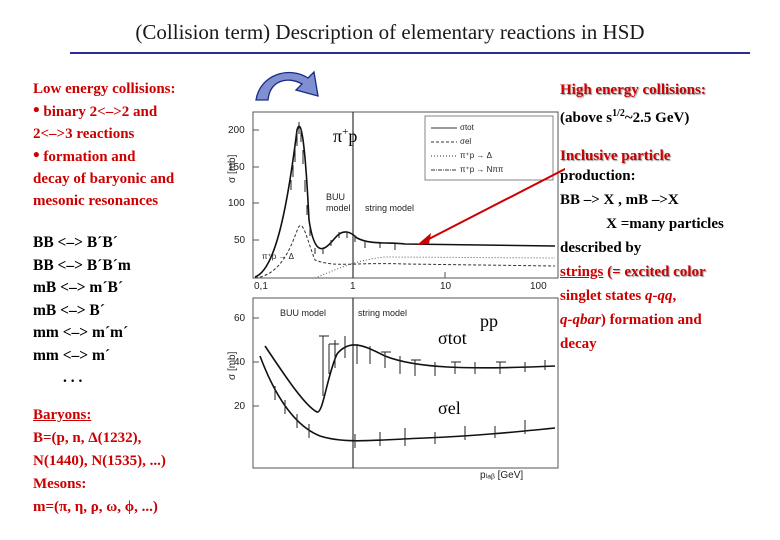 This screenshot has width=780, height=540. I want to click on pp-sigma-el-curve, so click(407, 398).